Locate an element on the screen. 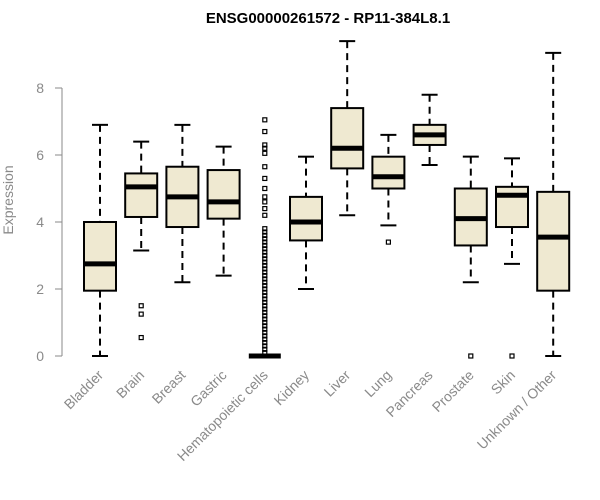  category-label: Skin is located at coordinates (503, 382).